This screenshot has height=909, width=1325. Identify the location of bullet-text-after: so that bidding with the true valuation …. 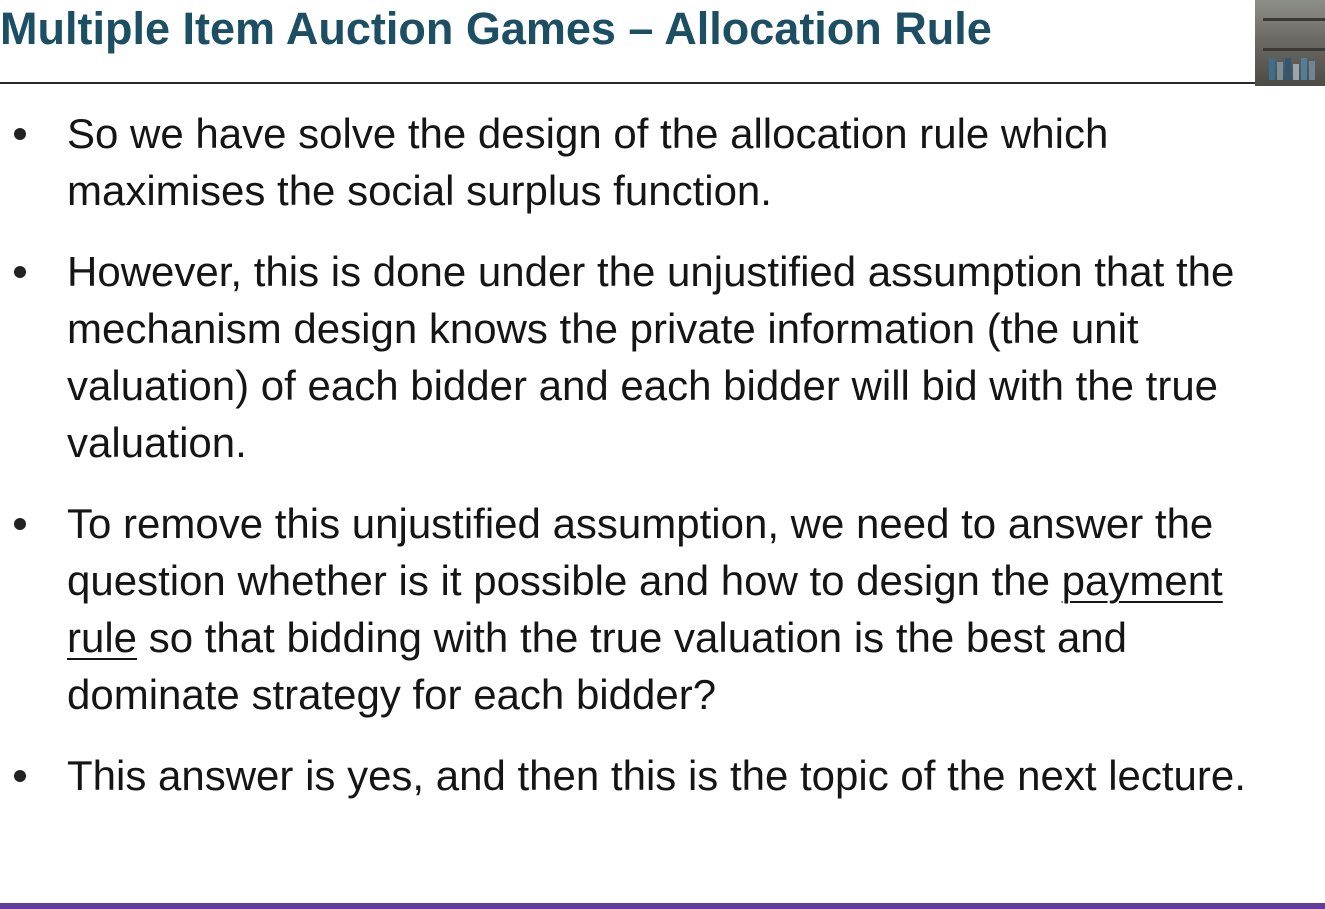
(597, 666).